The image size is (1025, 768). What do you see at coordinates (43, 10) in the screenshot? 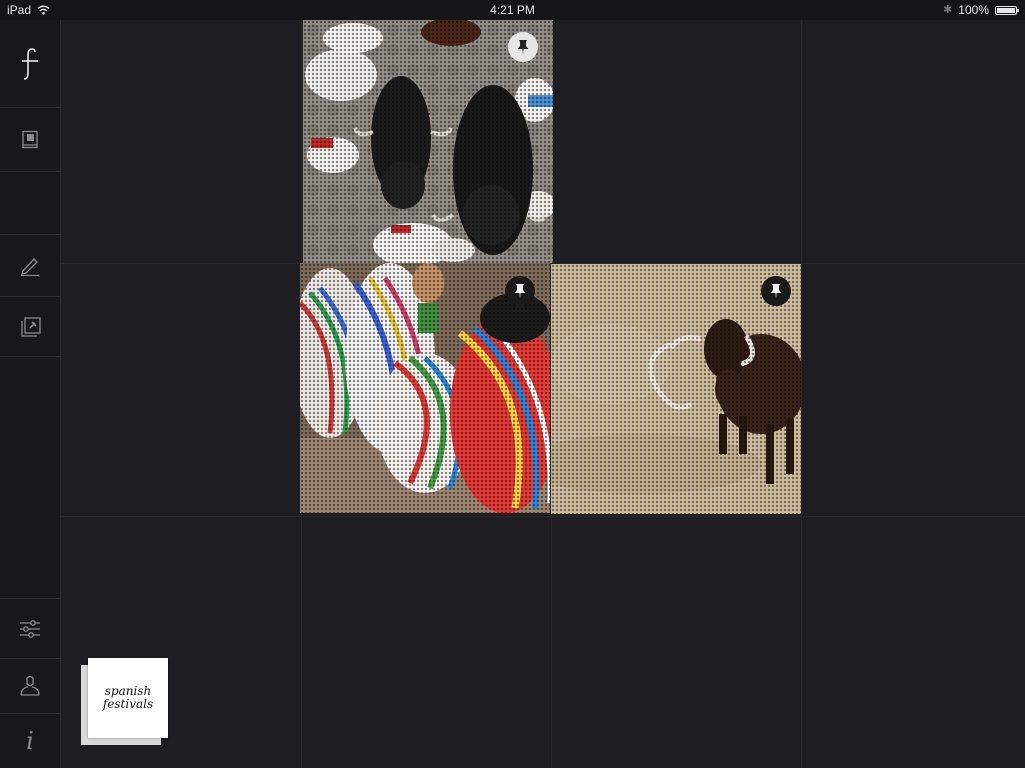
I see `wifi-icon` at bounding box center [43, 10].